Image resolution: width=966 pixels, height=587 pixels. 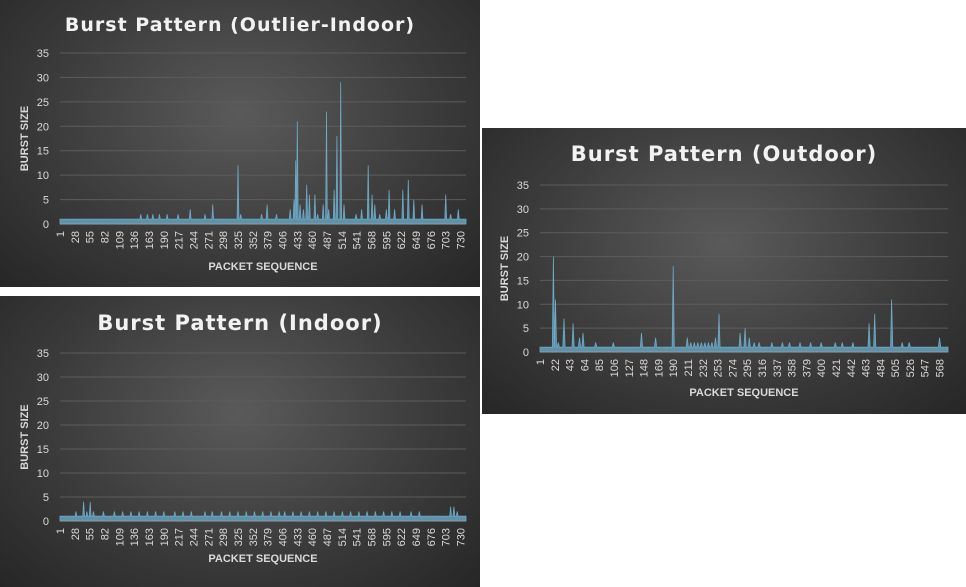 What do you see at coordinates (298, 240) in the screenshot?
I see `x-tick-label: 433` at bounding box center [298, 240].